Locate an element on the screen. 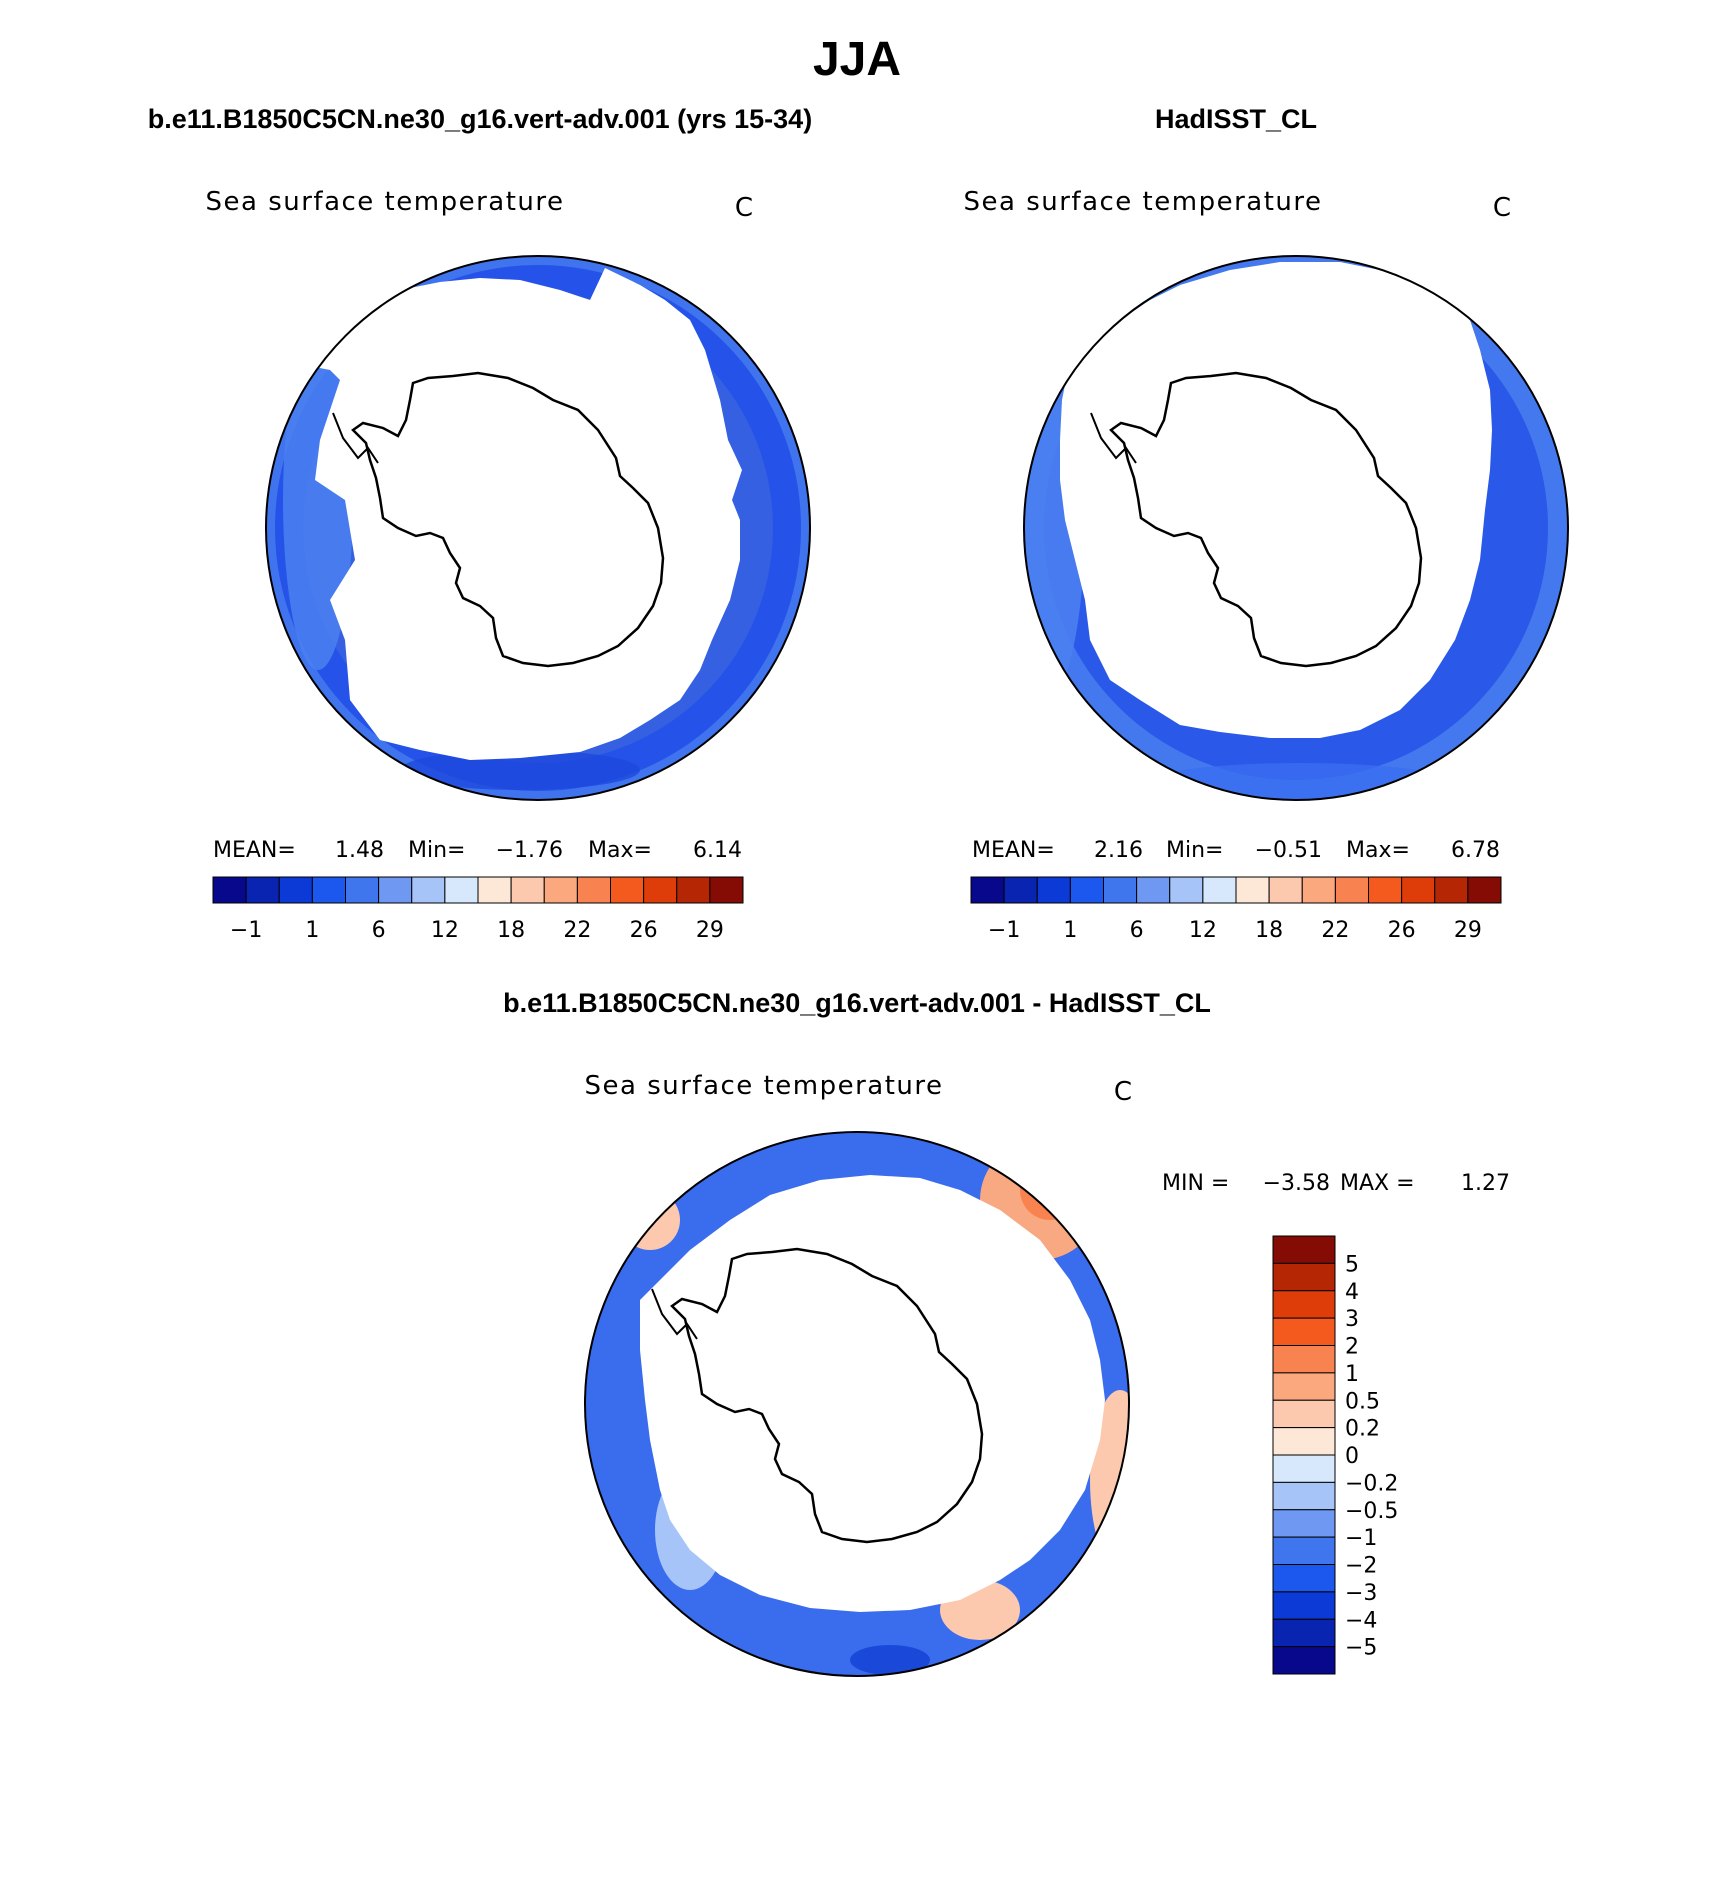  colorbar-diff-tick-label: 5 is located at coordinates (1352, 1264).